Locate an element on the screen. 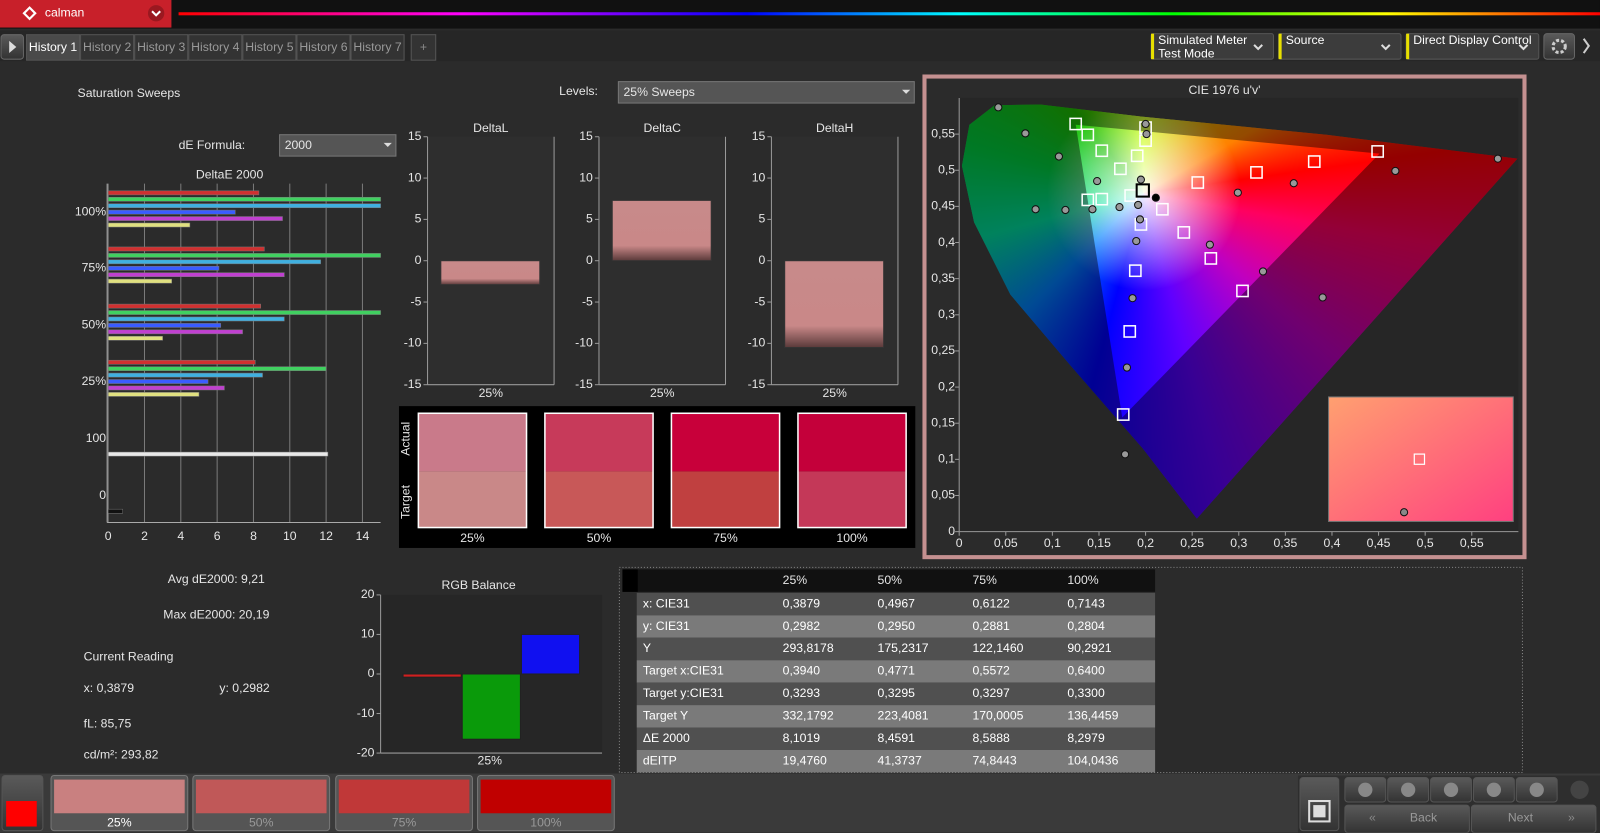 The width and height of the screenshot is (1600, 833). y-tick-label: 0,25 is located at coordinates (943, 350).